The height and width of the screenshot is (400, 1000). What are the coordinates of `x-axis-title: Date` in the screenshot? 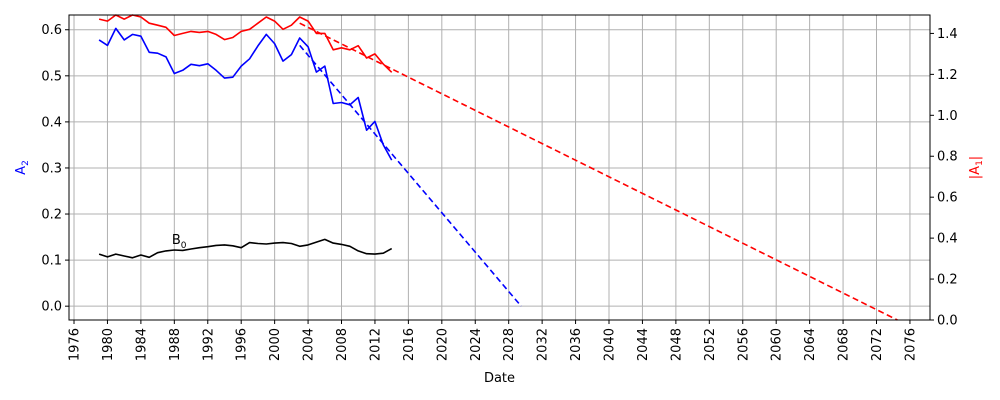 It's located at (499, 378).